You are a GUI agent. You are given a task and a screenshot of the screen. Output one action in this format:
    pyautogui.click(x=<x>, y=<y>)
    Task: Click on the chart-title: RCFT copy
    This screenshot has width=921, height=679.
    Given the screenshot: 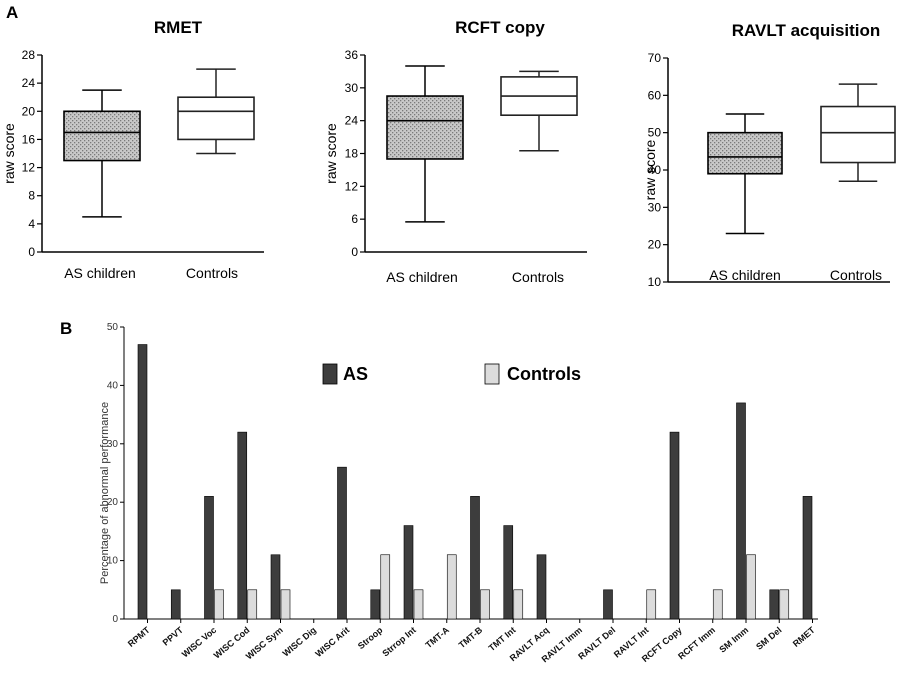 What is the action you would take?
    pyautogui.click(x=500, y=27)
    